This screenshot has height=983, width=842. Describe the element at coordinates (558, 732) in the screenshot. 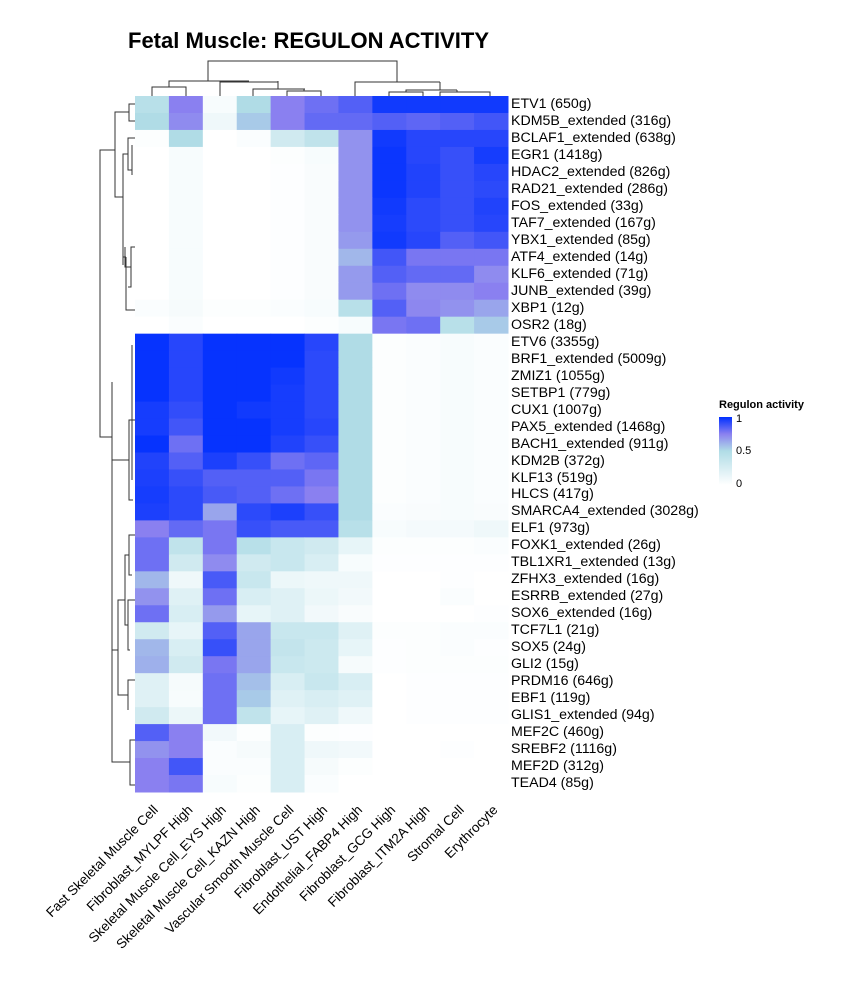

I see `row-label: MEF2C (460g)` at that location.